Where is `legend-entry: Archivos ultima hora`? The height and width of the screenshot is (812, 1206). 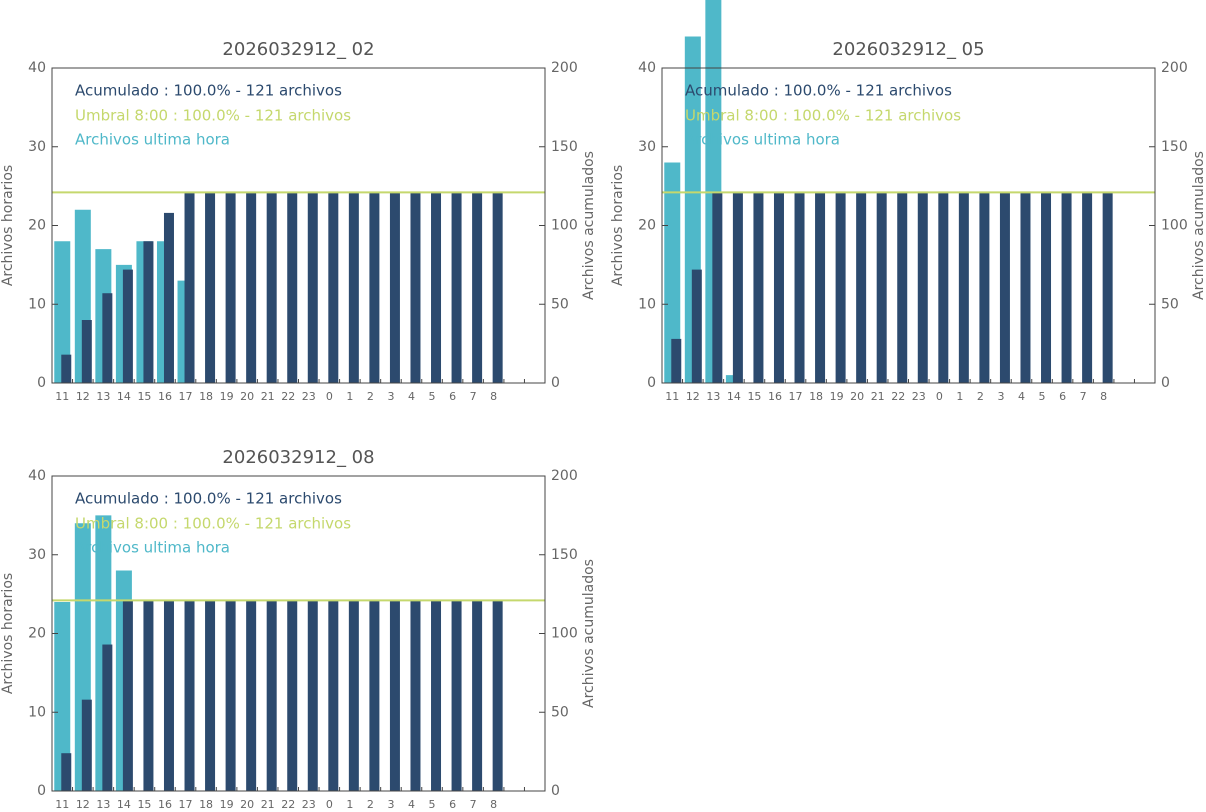 legend-entry: Archivos ultima hora is located at coordinates (152, 140).